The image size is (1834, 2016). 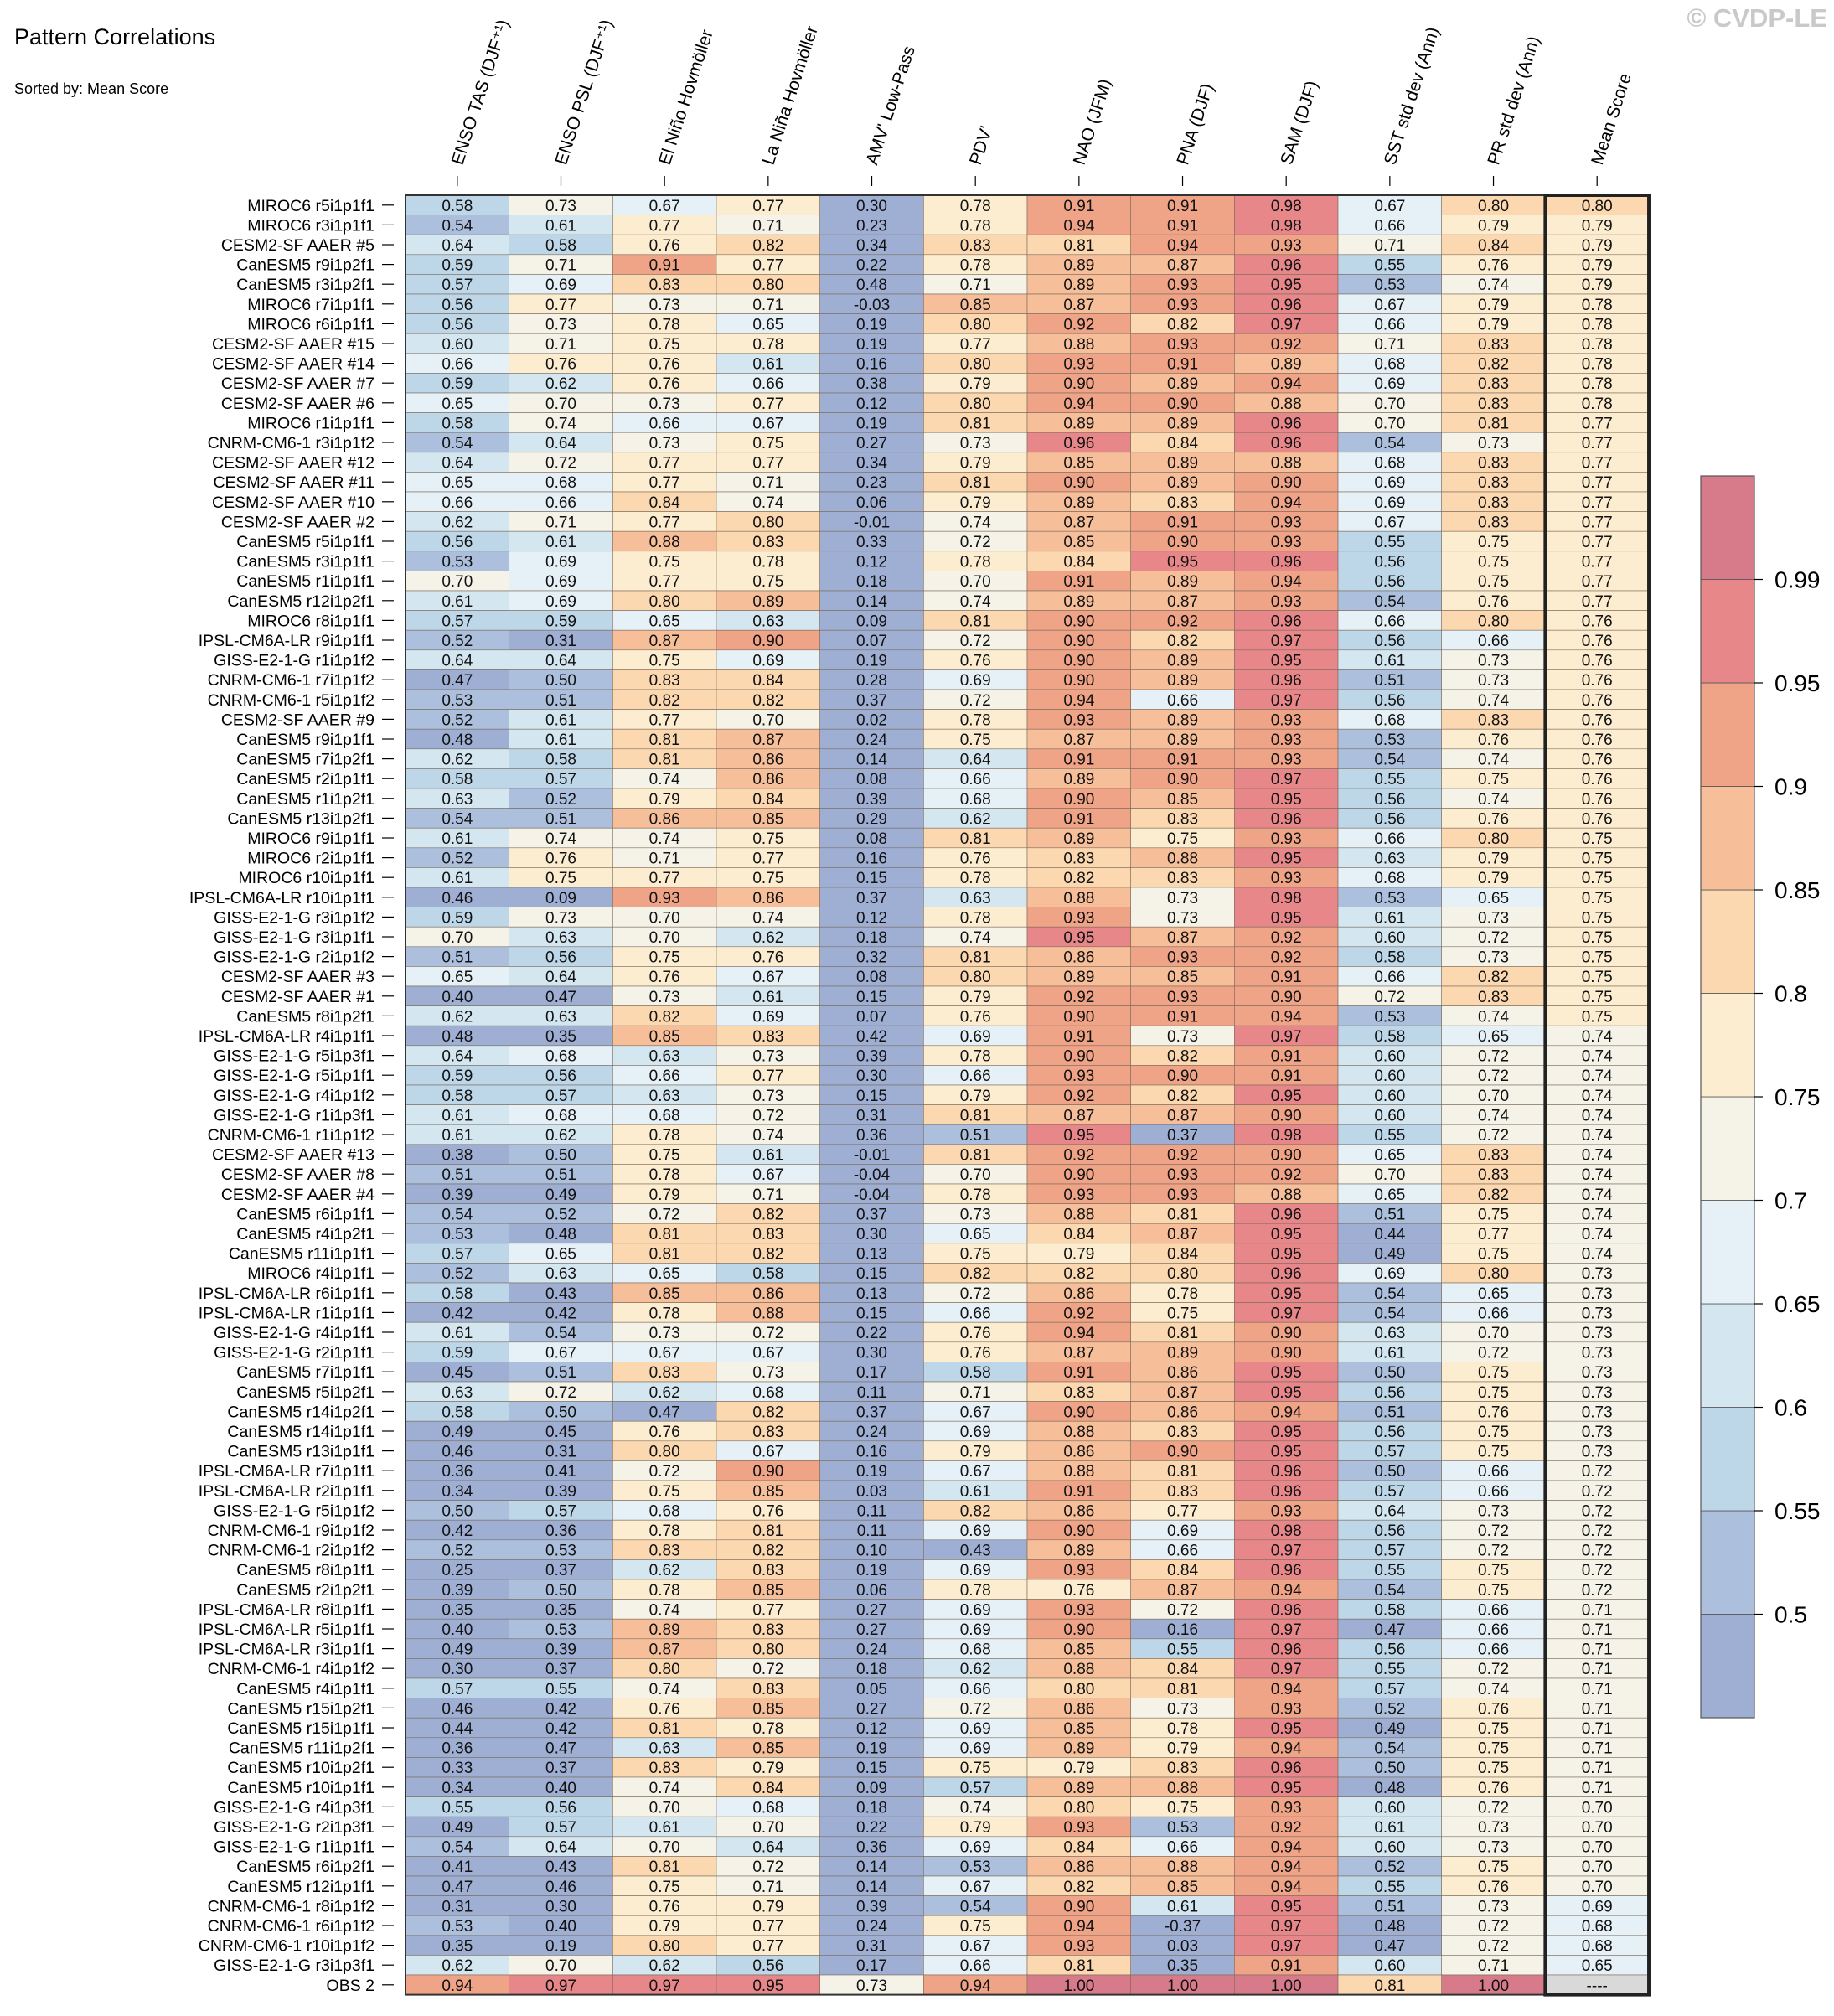 What do you see at coordinates (664, 1195) in the screenshot?
I see `cell-value: 0.79` at bounding box center [664, 1195].